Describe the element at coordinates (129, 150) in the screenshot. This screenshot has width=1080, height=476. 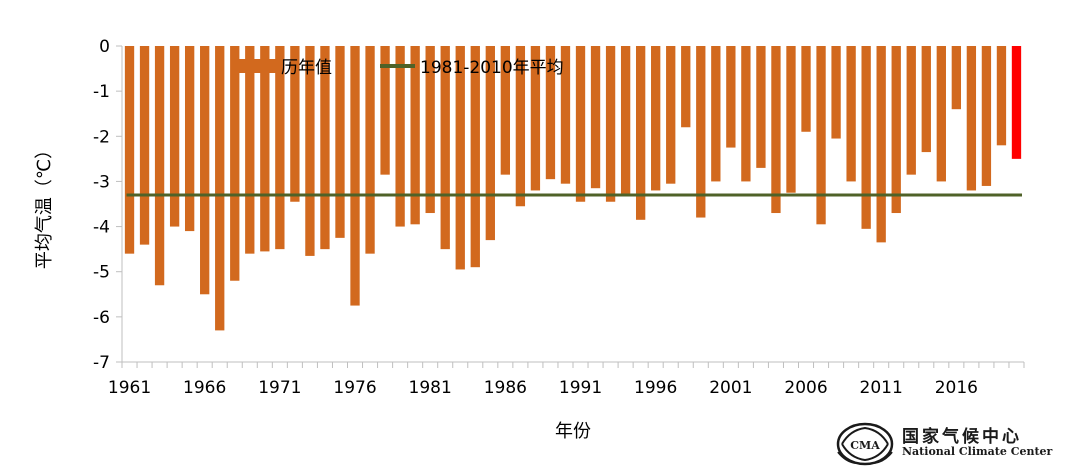
I see `bar-1961` at that location.